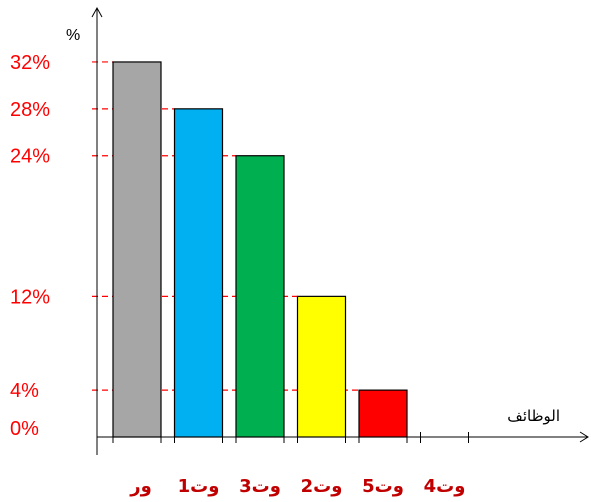 The height and width of the screenshot is (502, 591). I want to click on category-label: ور, so click(140, 486).